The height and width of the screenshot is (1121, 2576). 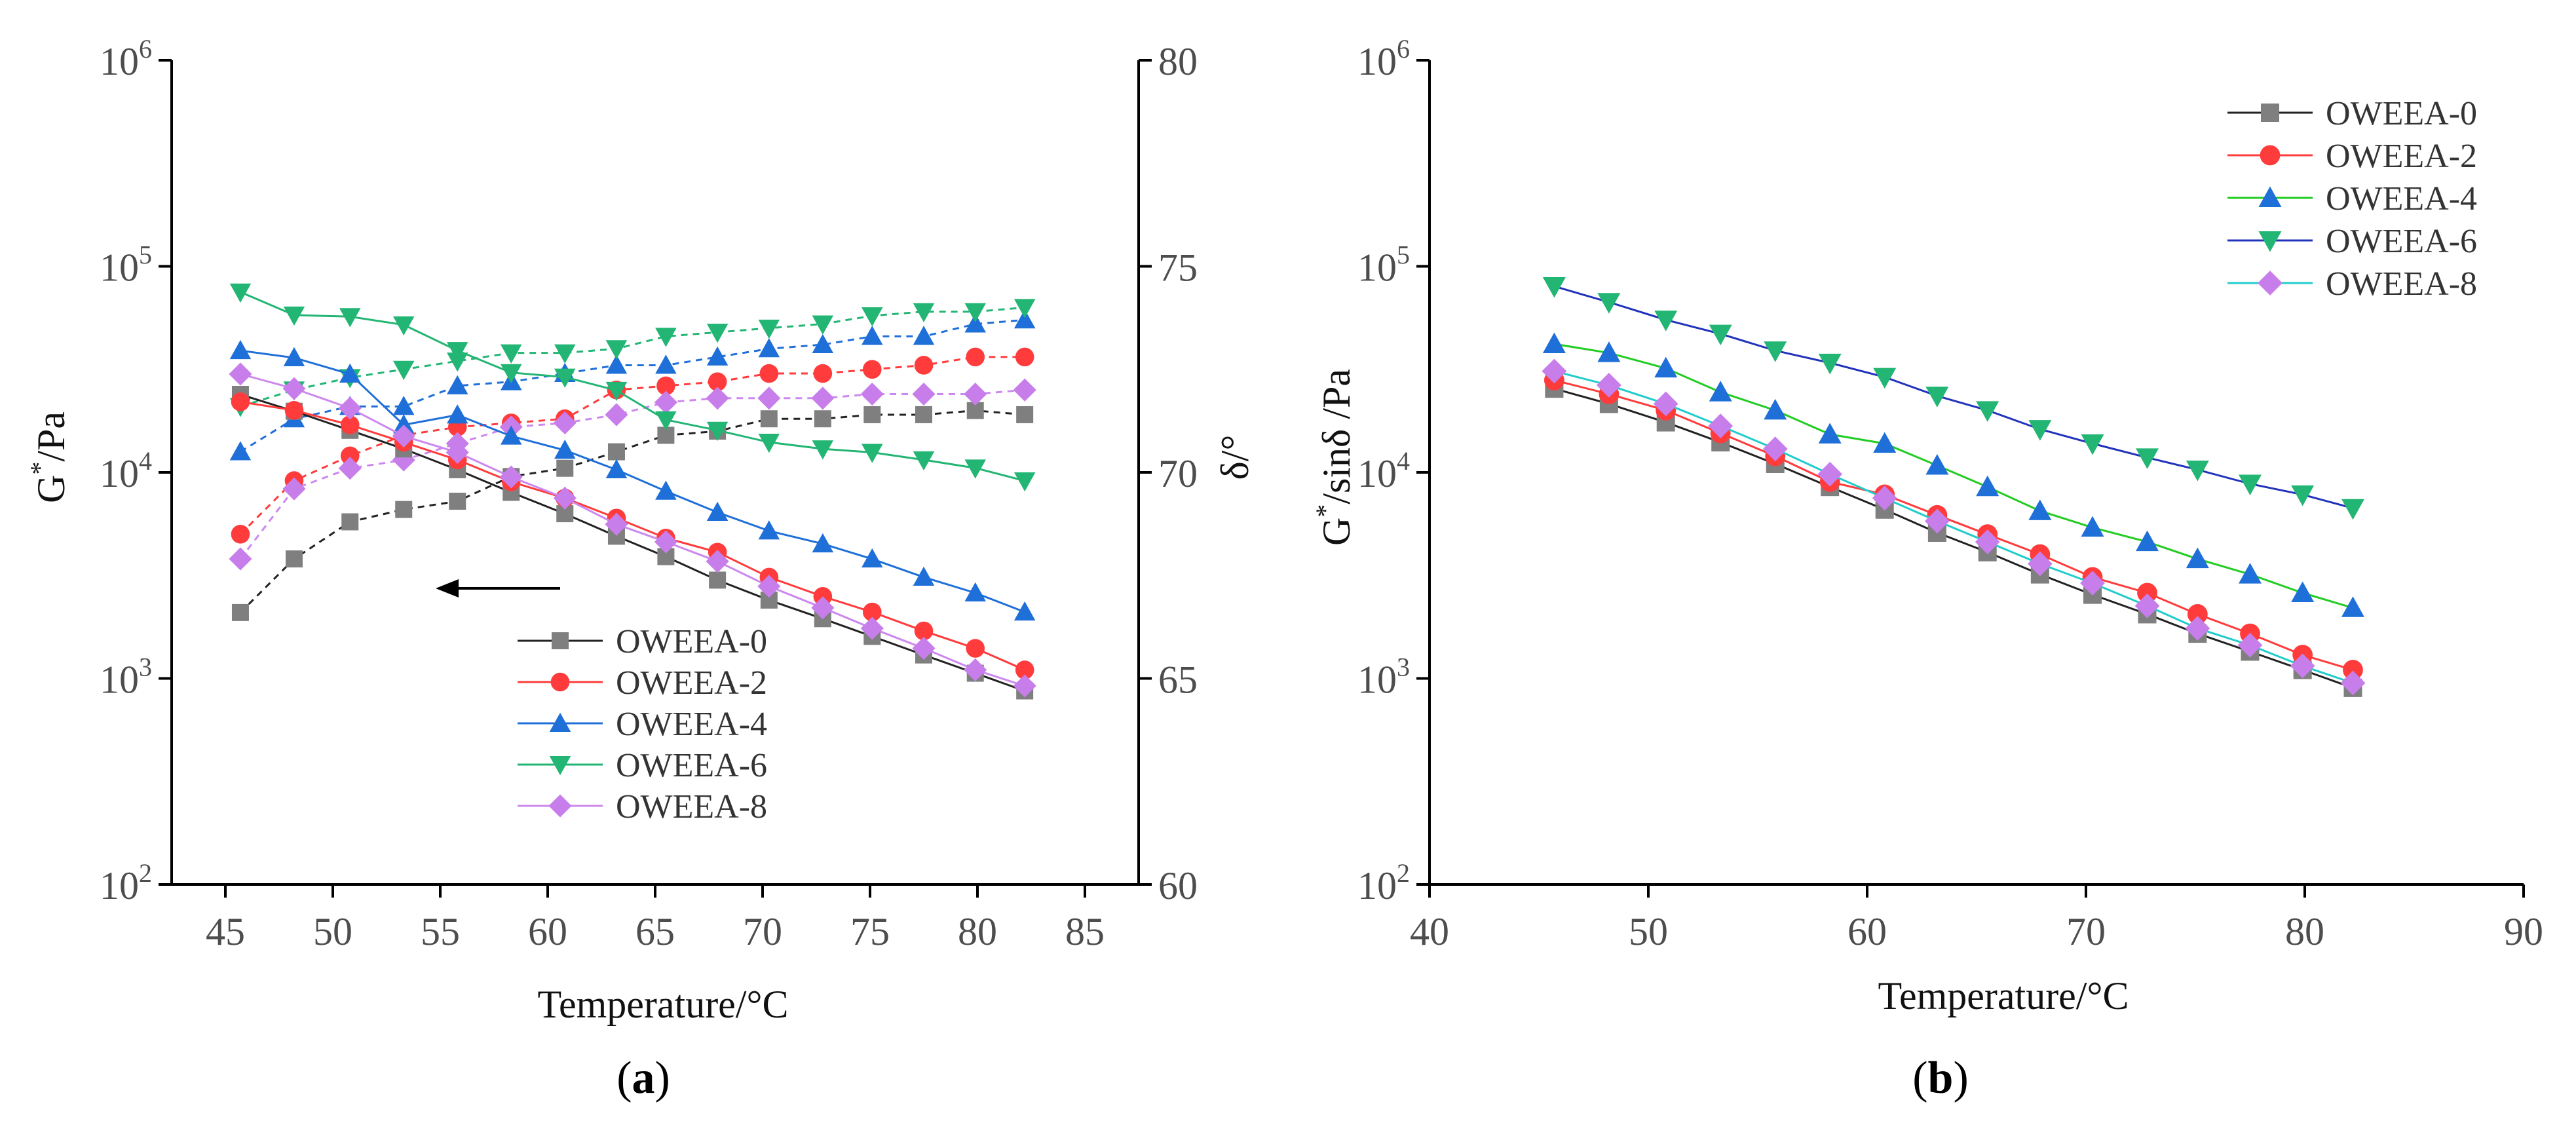 What do you see at coordinates (1383, 677) in the screenshot?
I see `panel-b-y-tick-label: 10³` at bounding box center [1383, 677].